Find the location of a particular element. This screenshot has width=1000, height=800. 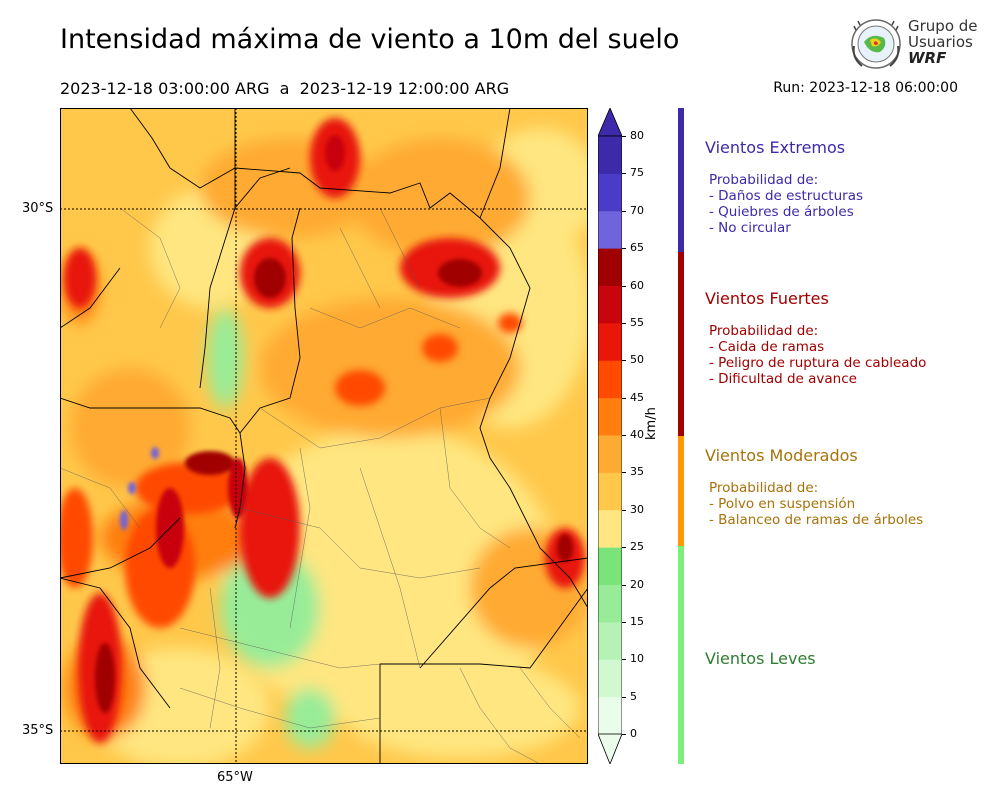

colorbar-tick-label: 0 is located at coordinates (633, 733).